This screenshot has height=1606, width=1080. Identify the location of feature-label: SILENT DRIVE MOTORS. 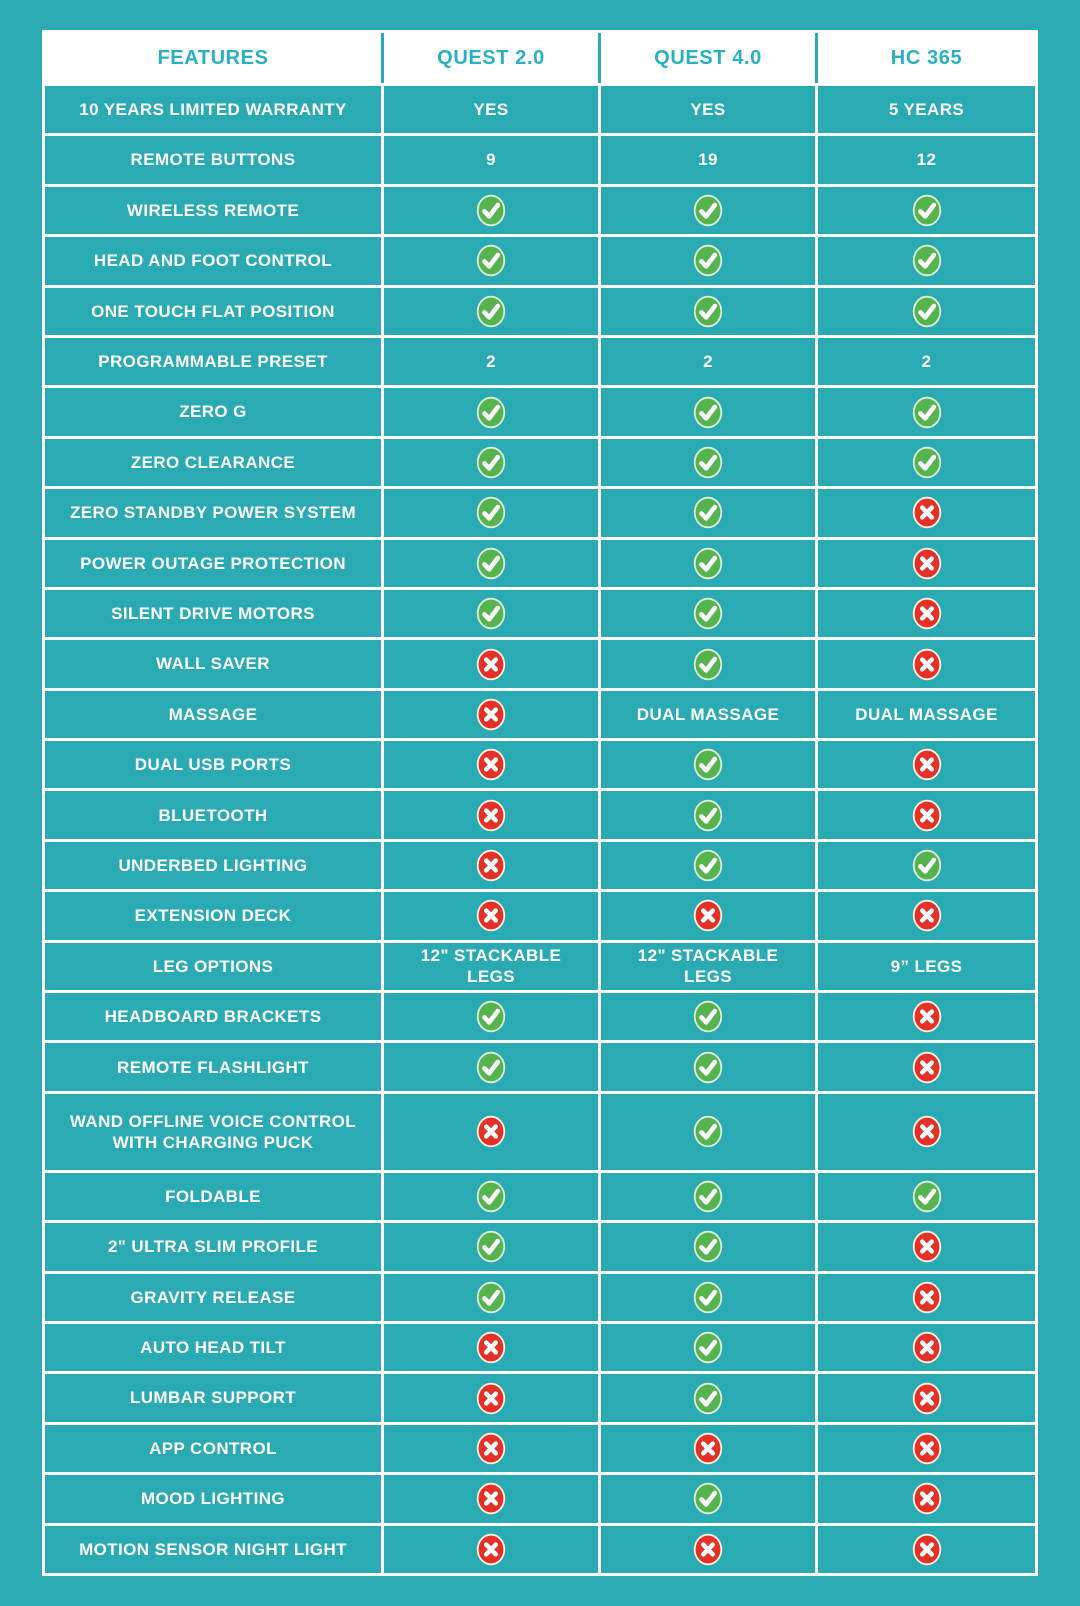
(213, 613).